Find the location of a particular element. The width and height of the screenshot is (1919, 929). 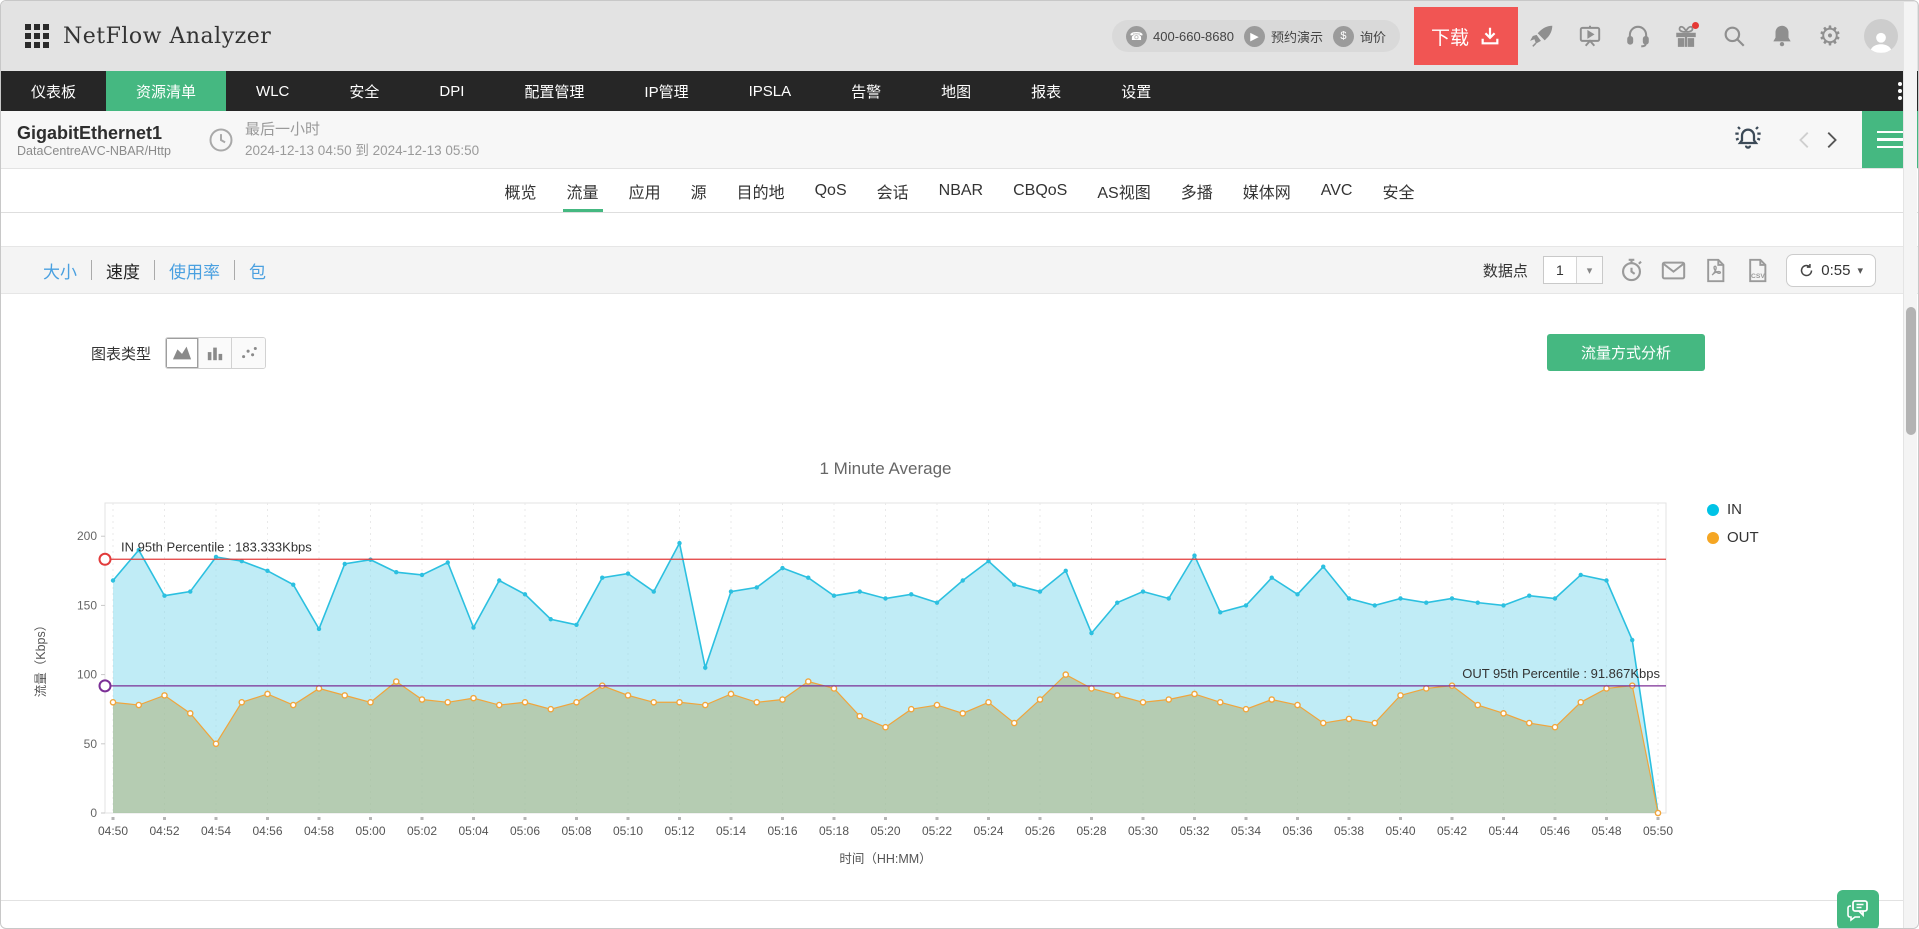

chart-type-bar-button is located at coordinates (216, 353).